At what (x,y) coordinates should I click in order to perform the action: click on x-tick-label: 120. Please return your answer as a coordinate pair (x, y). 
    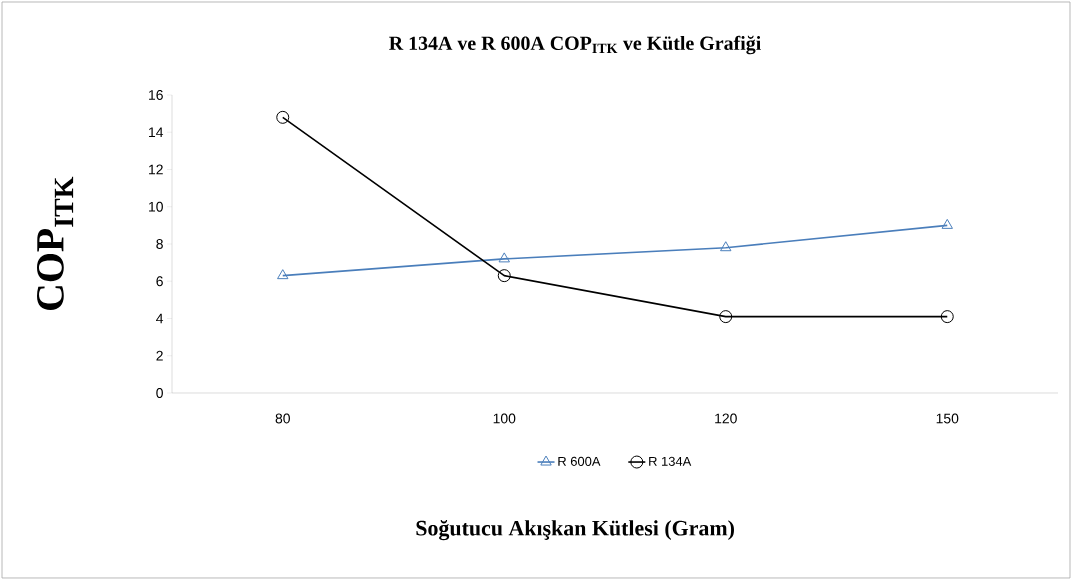
    Looking at the image, I should click on (726, 418).